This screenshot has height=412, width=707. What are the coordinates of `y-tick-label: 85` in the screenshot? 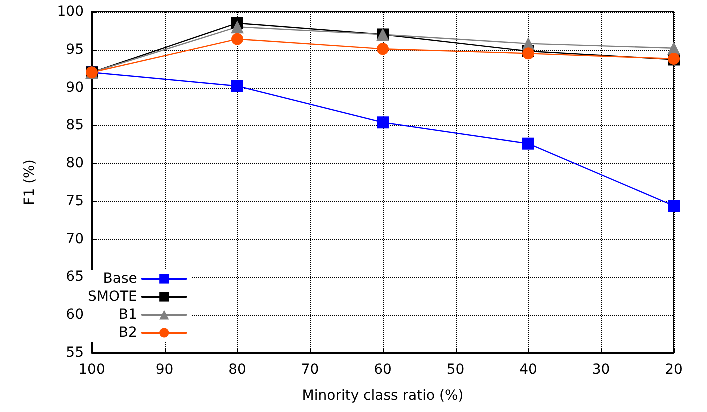 It's located at (75, 126).